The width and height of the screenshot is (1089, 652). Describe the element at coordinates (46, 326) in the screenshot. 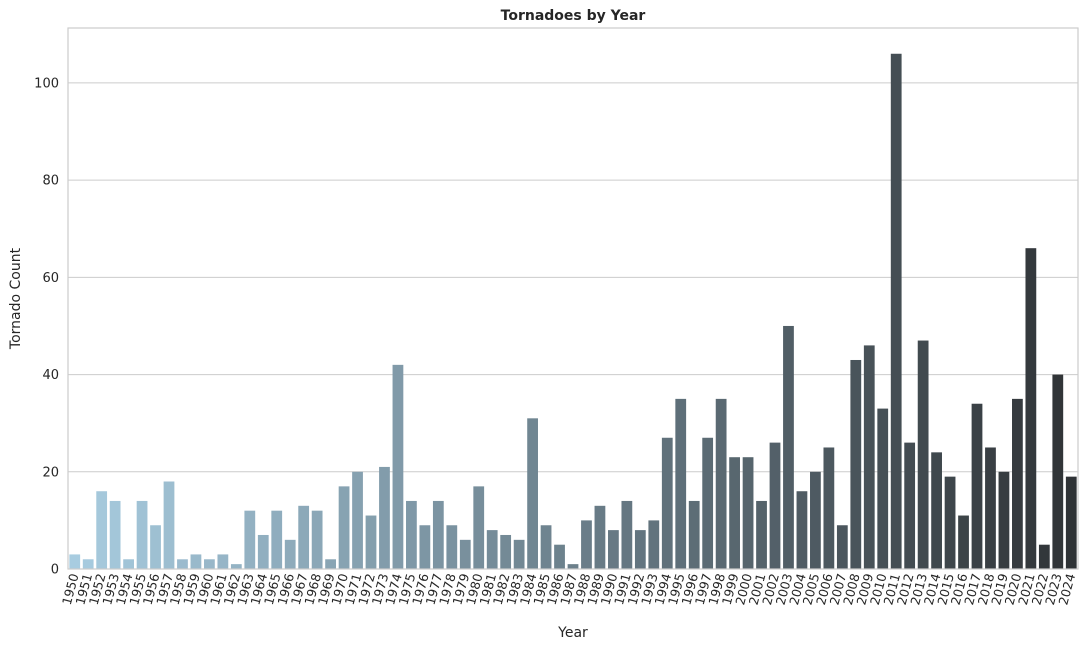

I see `y-tick-labels: 0 20 40 60 80 100` at that location.